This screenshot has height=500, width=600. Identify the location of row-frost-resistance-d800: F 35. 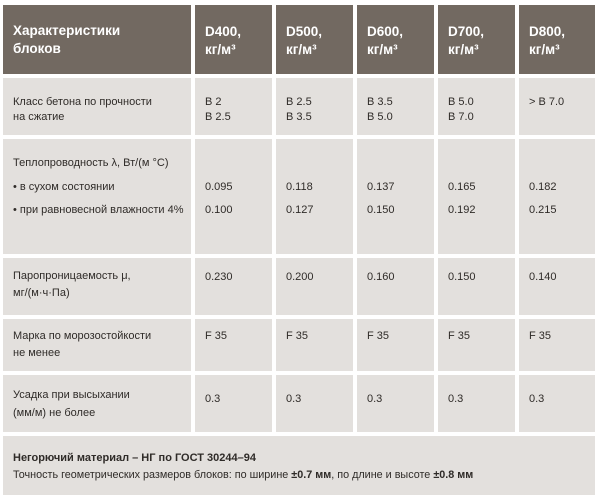
(557, 345).